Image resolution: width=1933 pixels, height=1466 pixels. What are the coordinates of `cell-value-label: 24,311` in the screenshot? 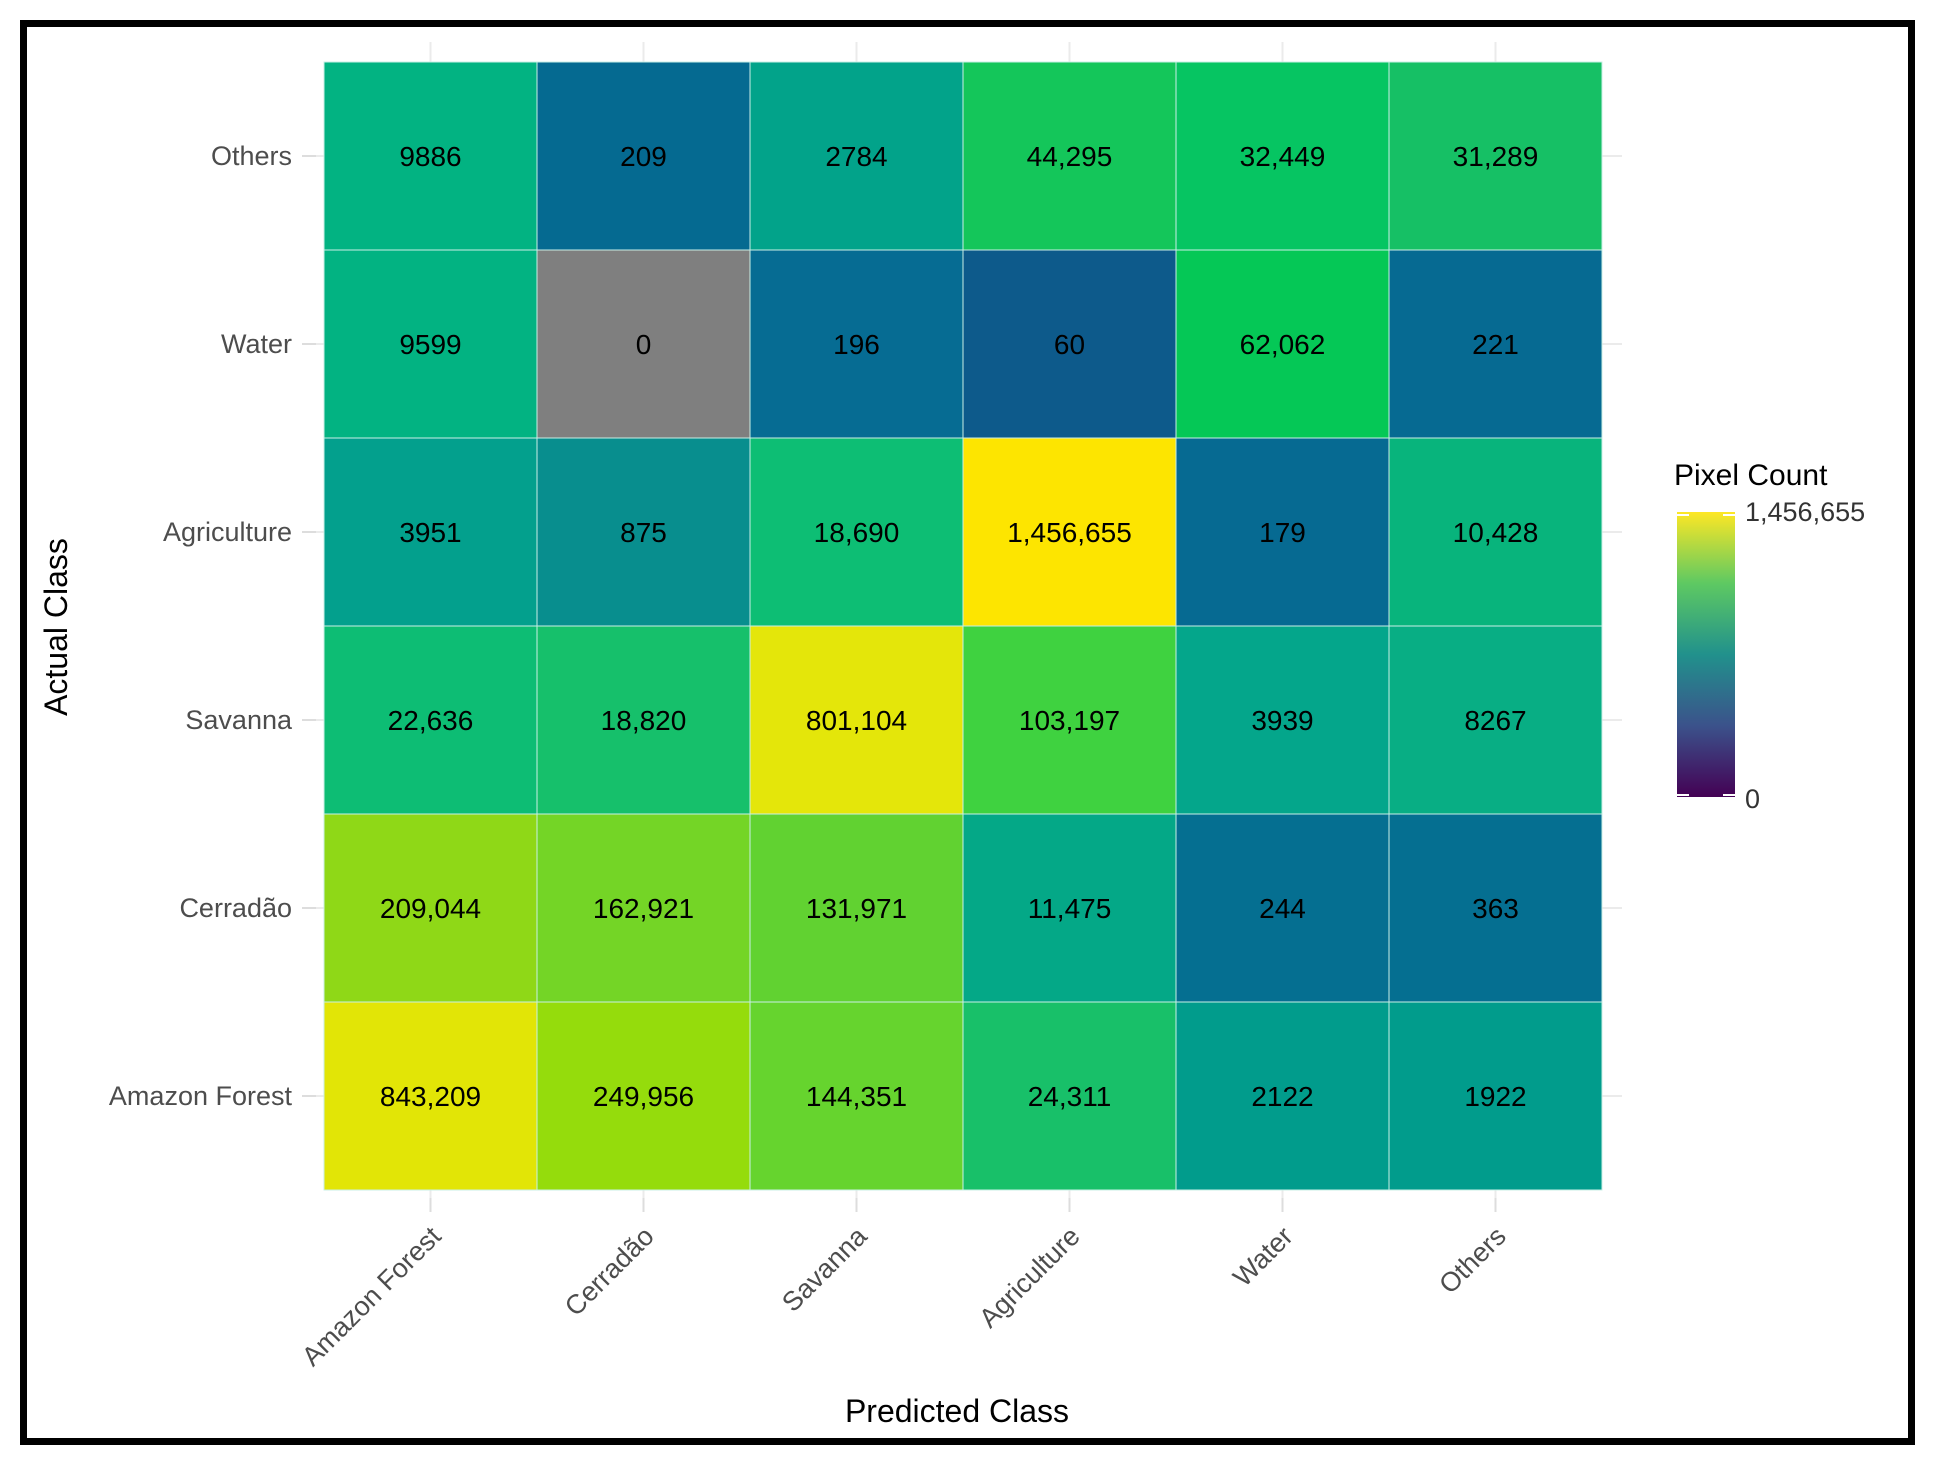 It's located at (1070, 1096).